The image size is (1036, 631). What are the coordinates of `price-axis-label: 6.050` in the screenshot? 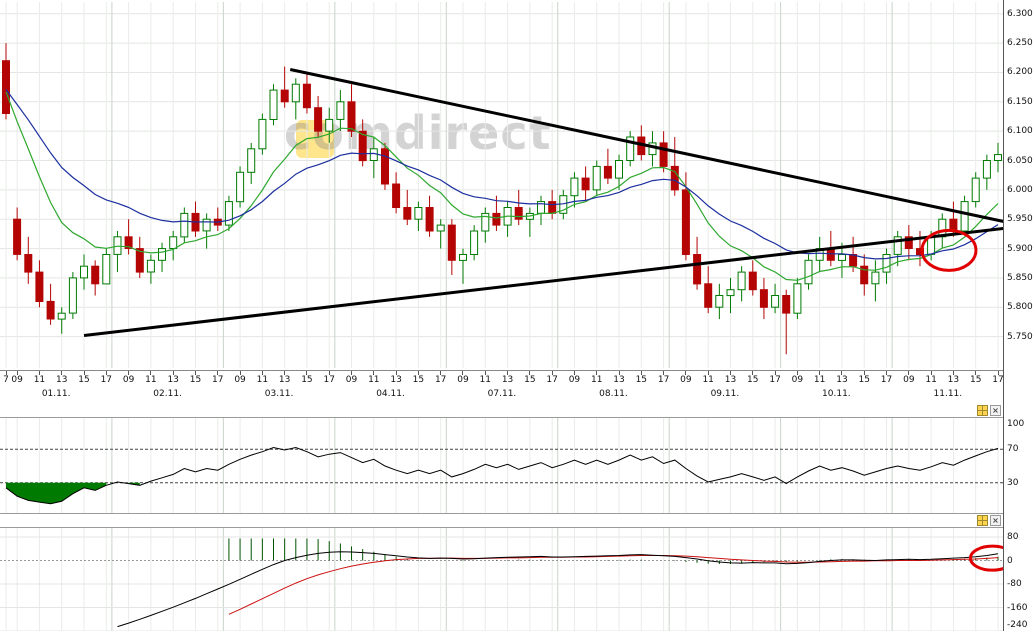 It's located at (1020, 160).